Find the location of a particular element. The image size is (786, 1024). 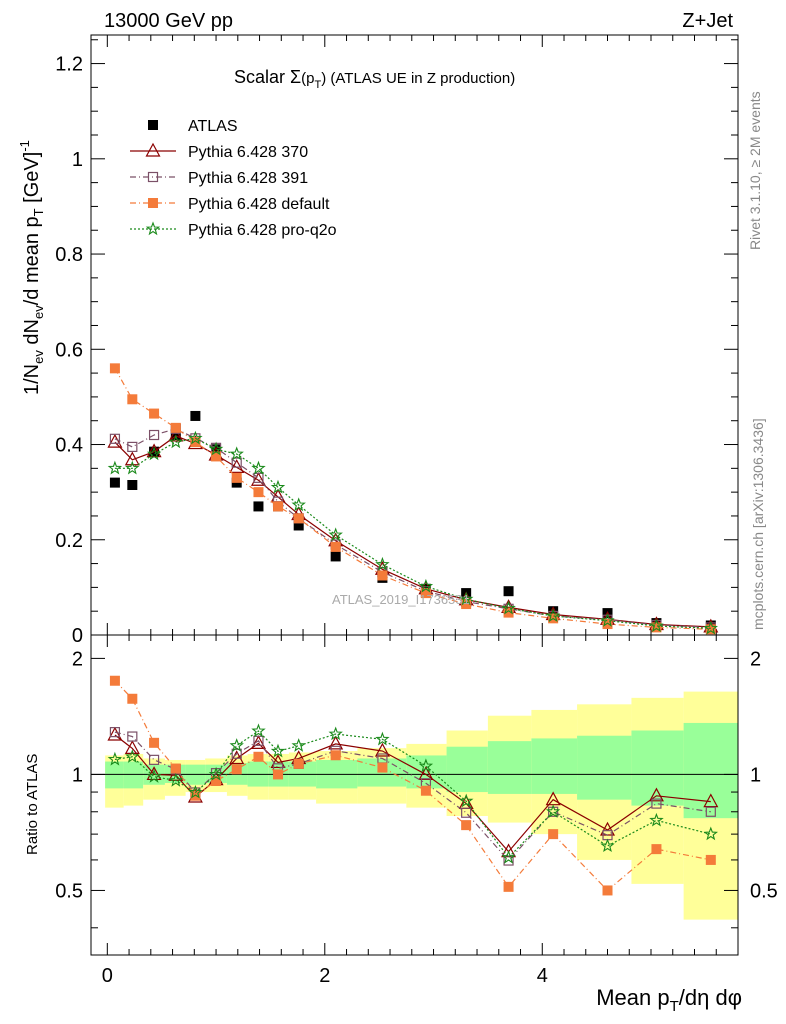

x-tick-label: 0 is located at coordinates (107, 976).